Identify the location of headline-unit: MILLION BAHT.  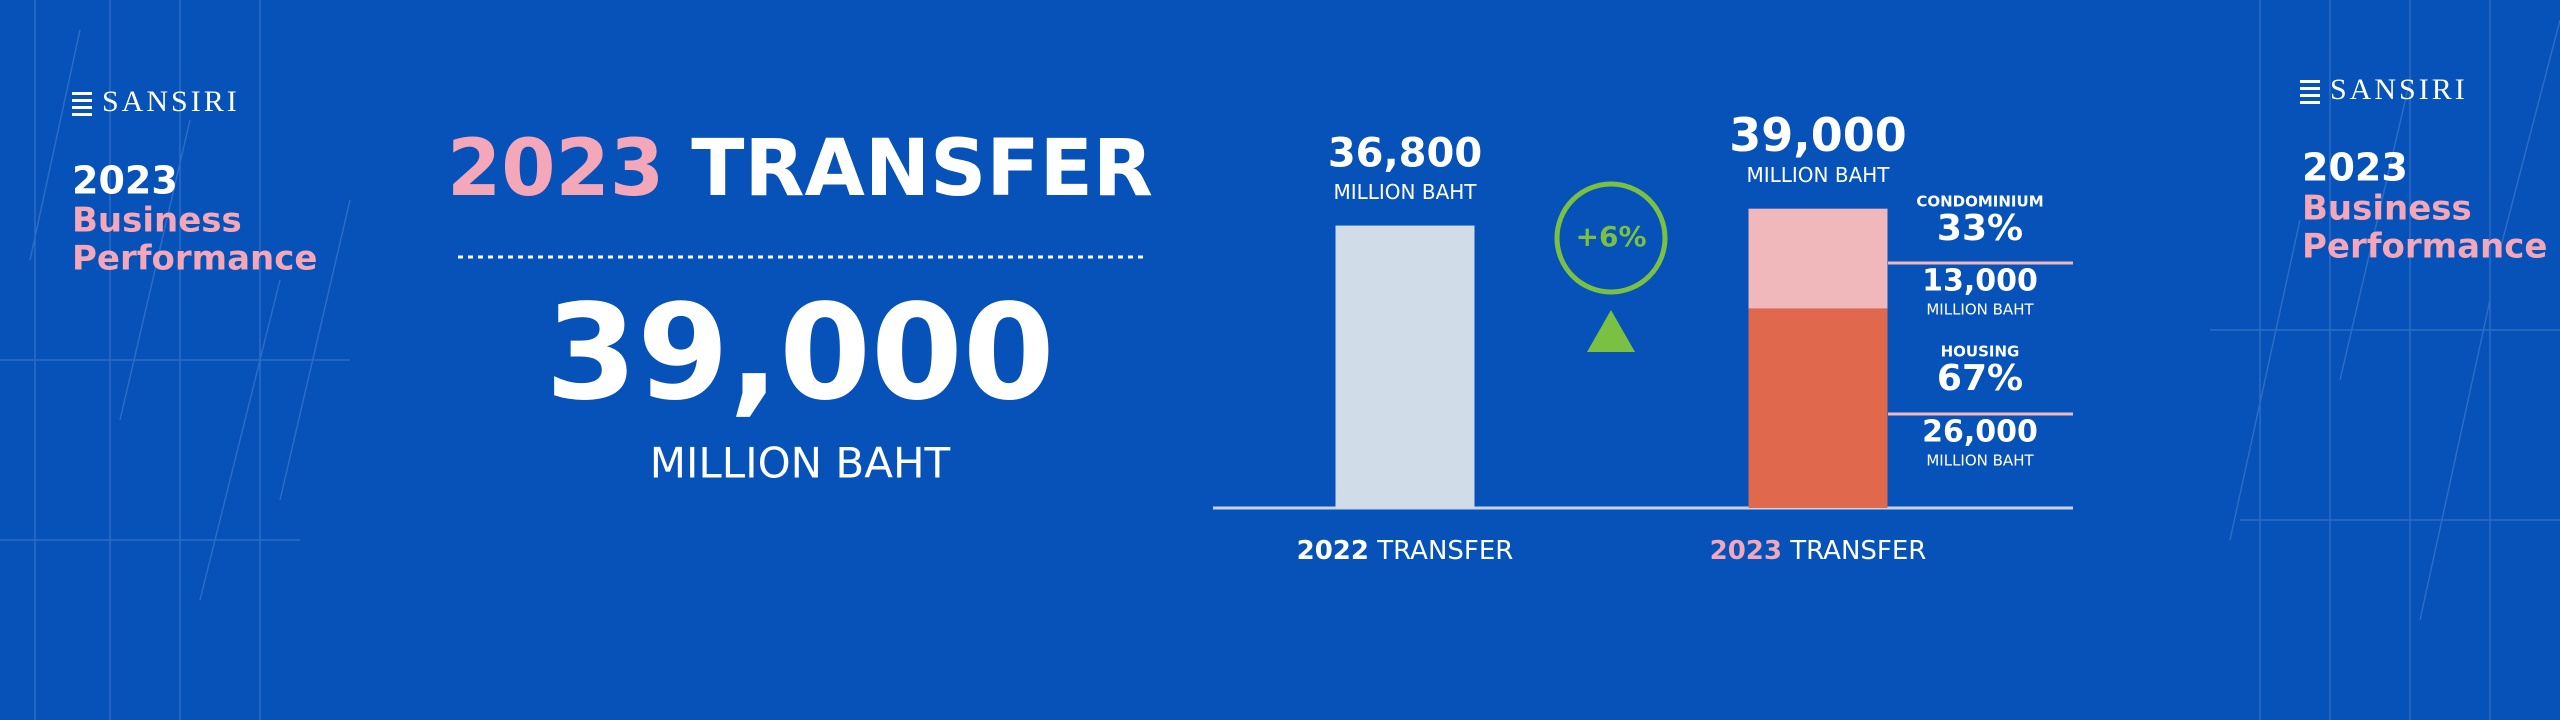
(800, 463).